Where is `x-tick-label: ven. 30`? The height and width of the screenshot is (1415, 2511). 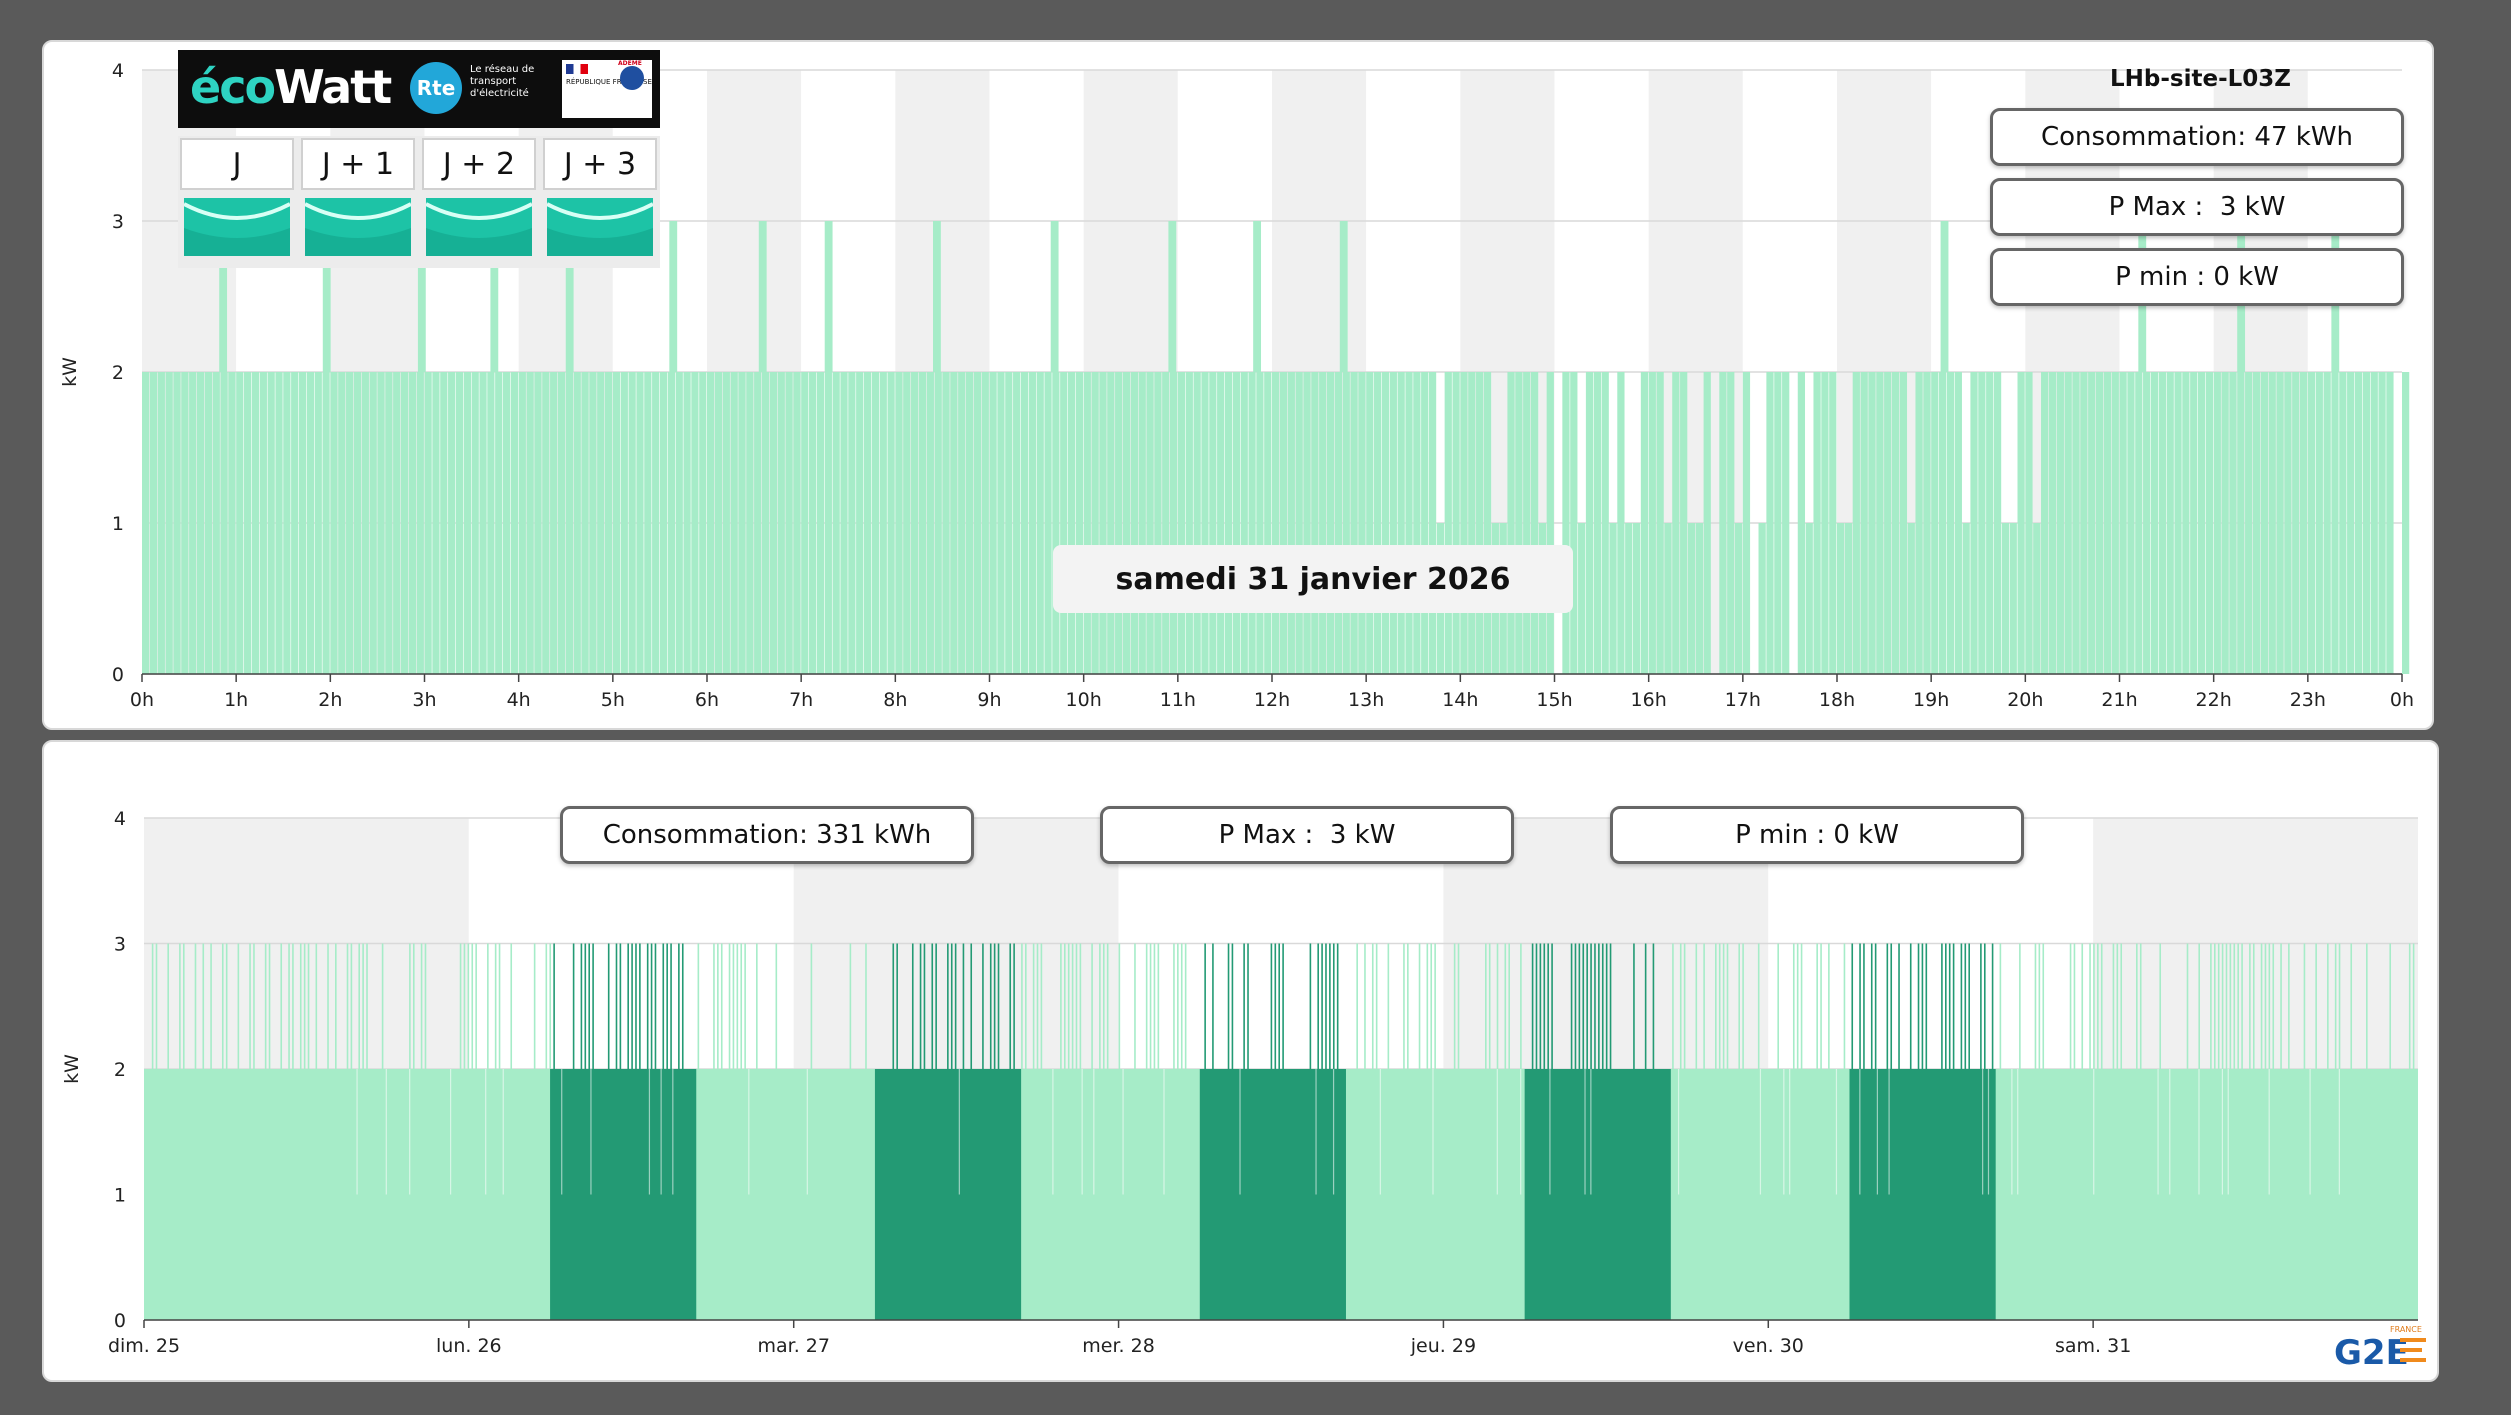 x-tick-label: ven. 30 is located at coordinates (1768, 1346).